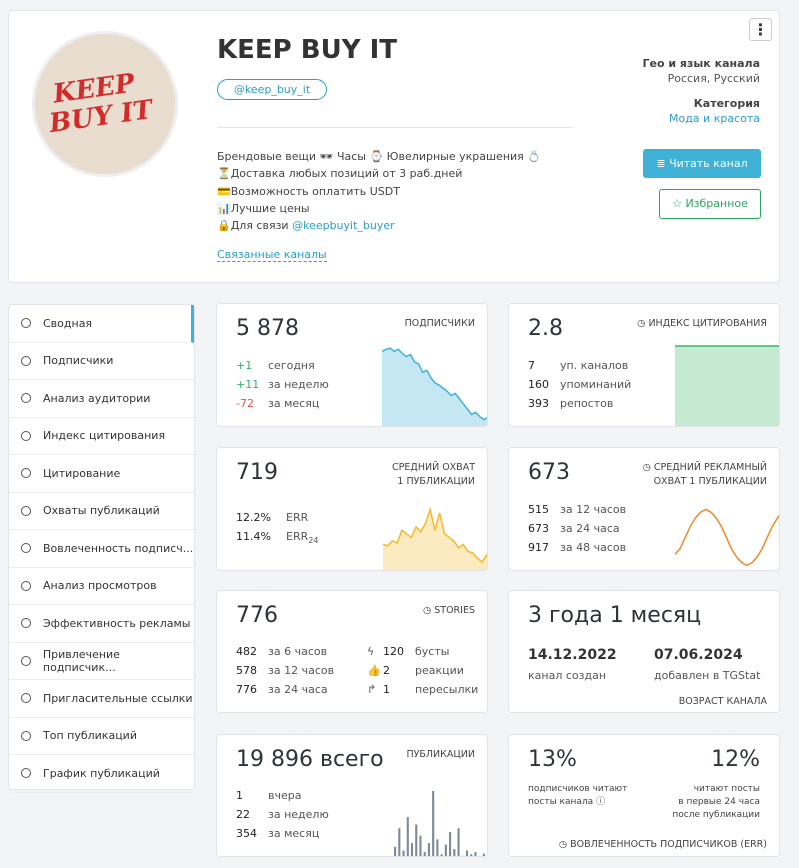 The width and height of the screenshot is (799, 868). I want to click on stat-value: 578, so click(246, 670).